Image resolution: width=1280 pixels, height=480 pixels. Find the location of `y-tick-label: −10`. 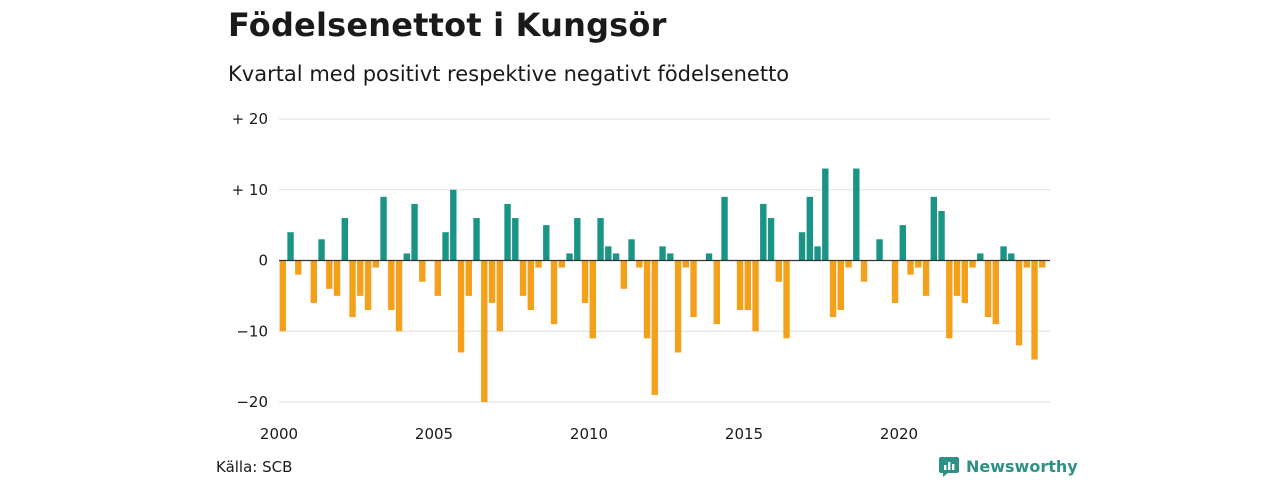

y-tick-label: −10 is located at coordinates (252, 331).